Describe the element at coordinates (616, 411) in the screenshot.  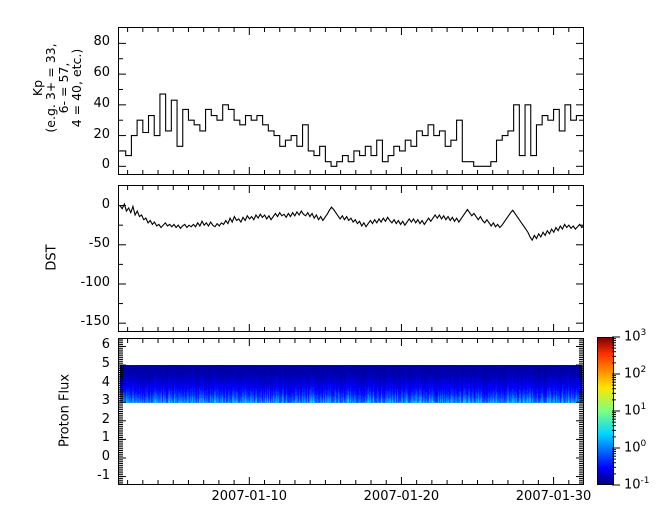
I see `colorbar-tick-marks` at that location.